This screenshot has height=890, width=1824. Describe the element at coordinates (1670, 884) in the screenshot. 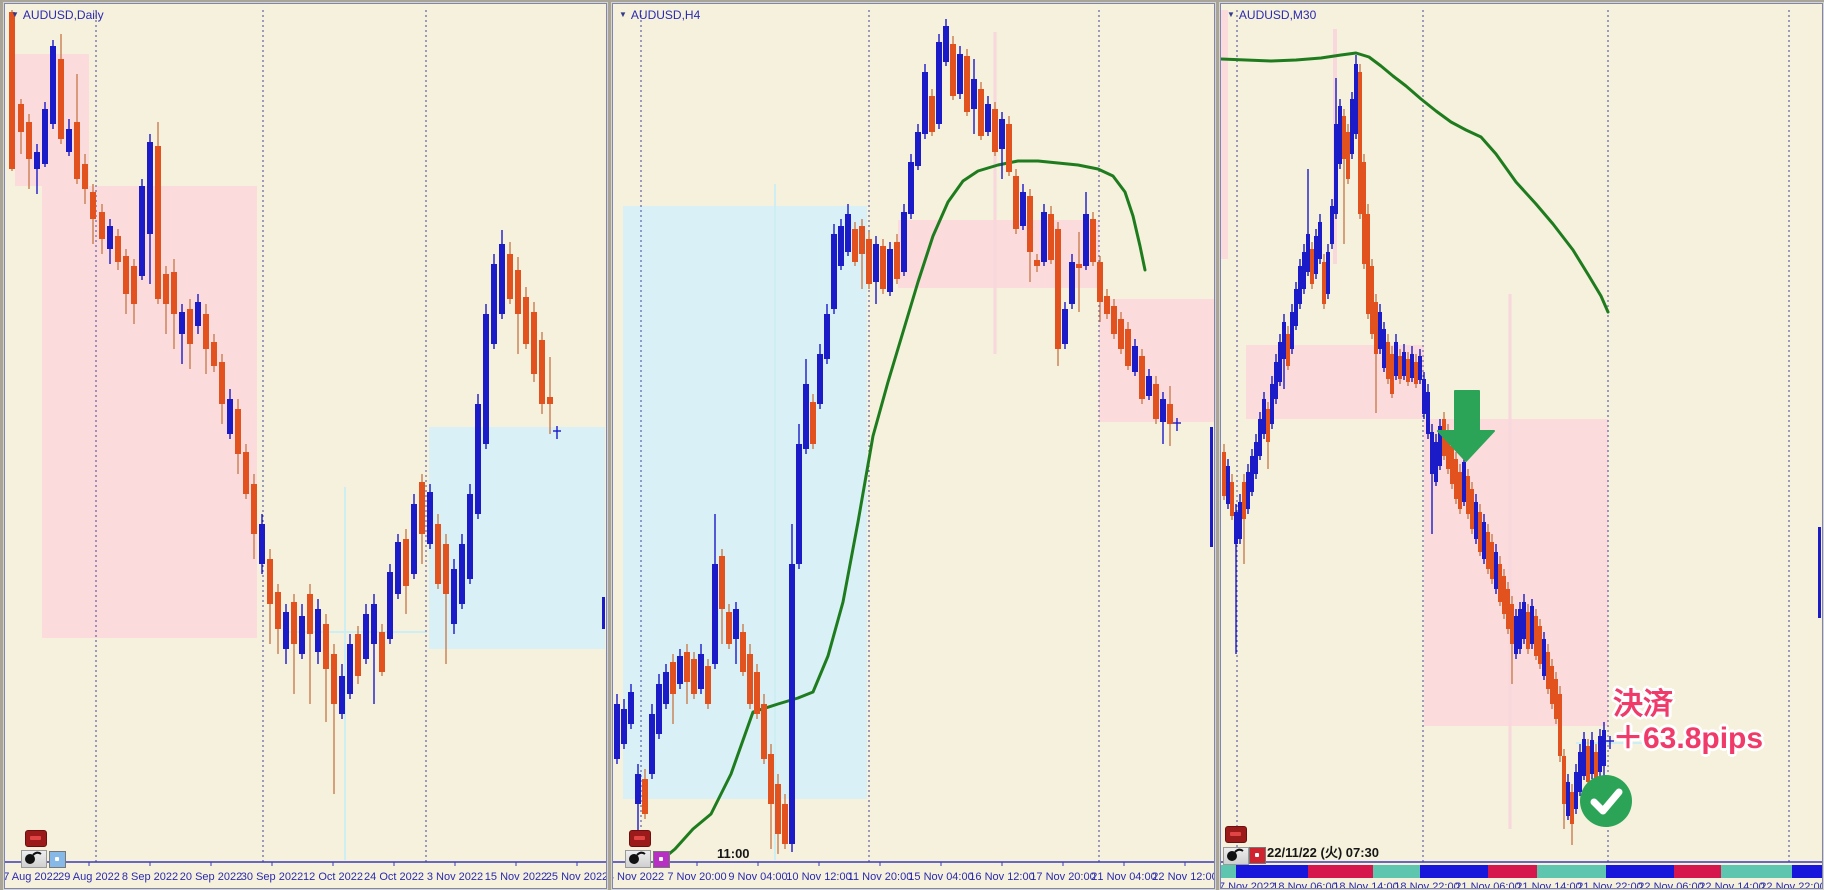

I see `axis-date-label: 22 Nov 06:00` at that location.